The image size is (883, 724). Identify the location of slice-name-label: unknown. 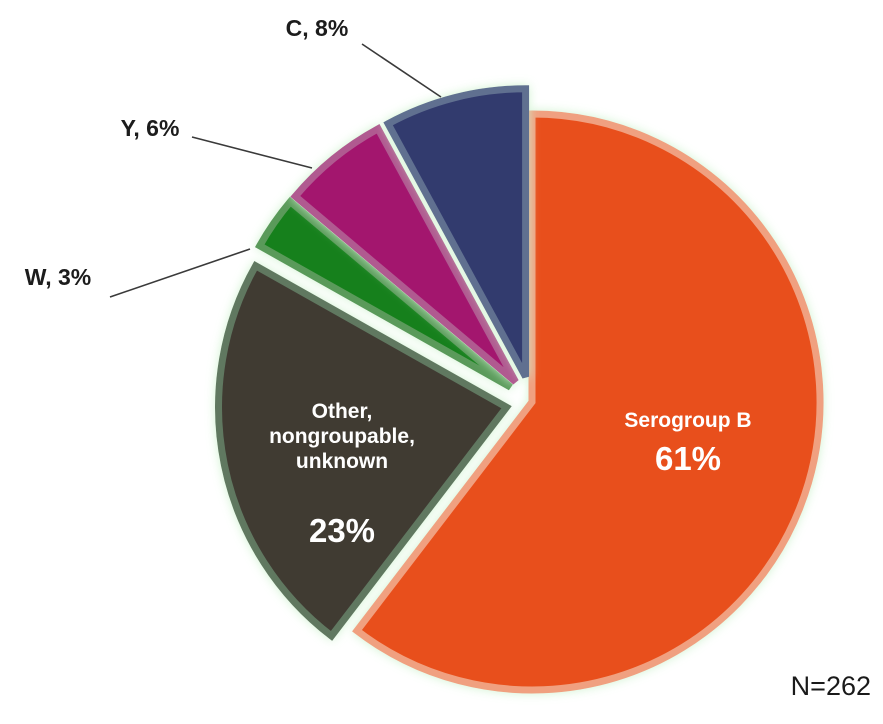
(342, 461).